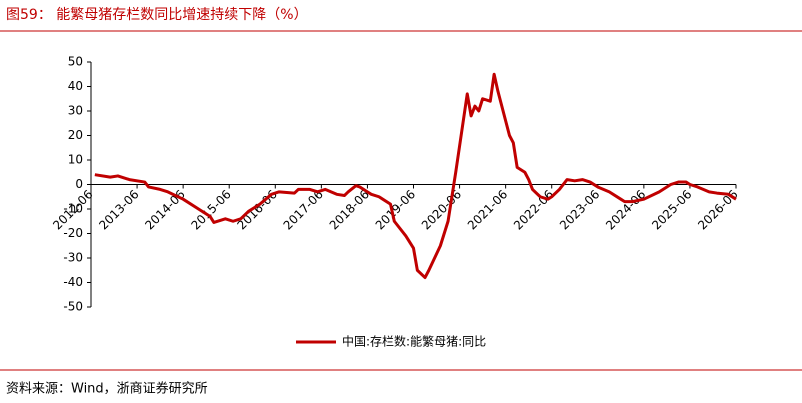 The width and height of the screenshot is (802, 403). What do you see at coordinates (164, 209) in the screenshot?
I see `x-tick-label: 2014-06` at bounding box center [164, 209].